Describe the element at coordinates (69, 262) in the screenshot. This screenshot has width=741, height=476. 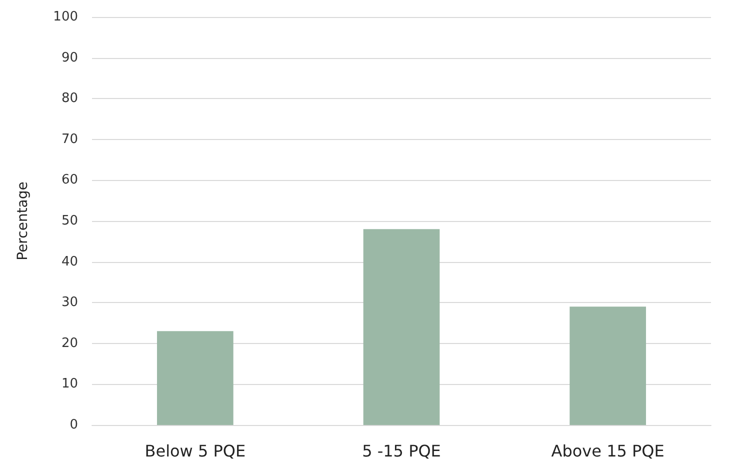
I see `y-tick-label: 40` at that location.